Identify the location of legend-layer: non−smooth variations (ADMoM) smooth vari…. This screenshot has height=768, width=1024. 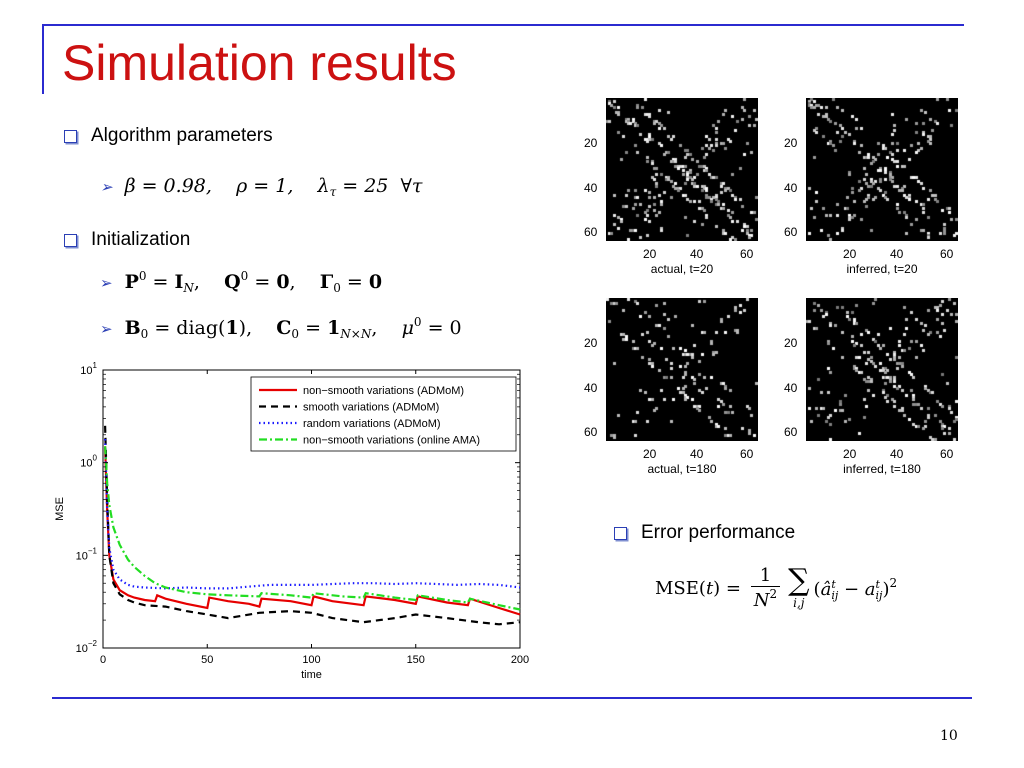
(383, 414).